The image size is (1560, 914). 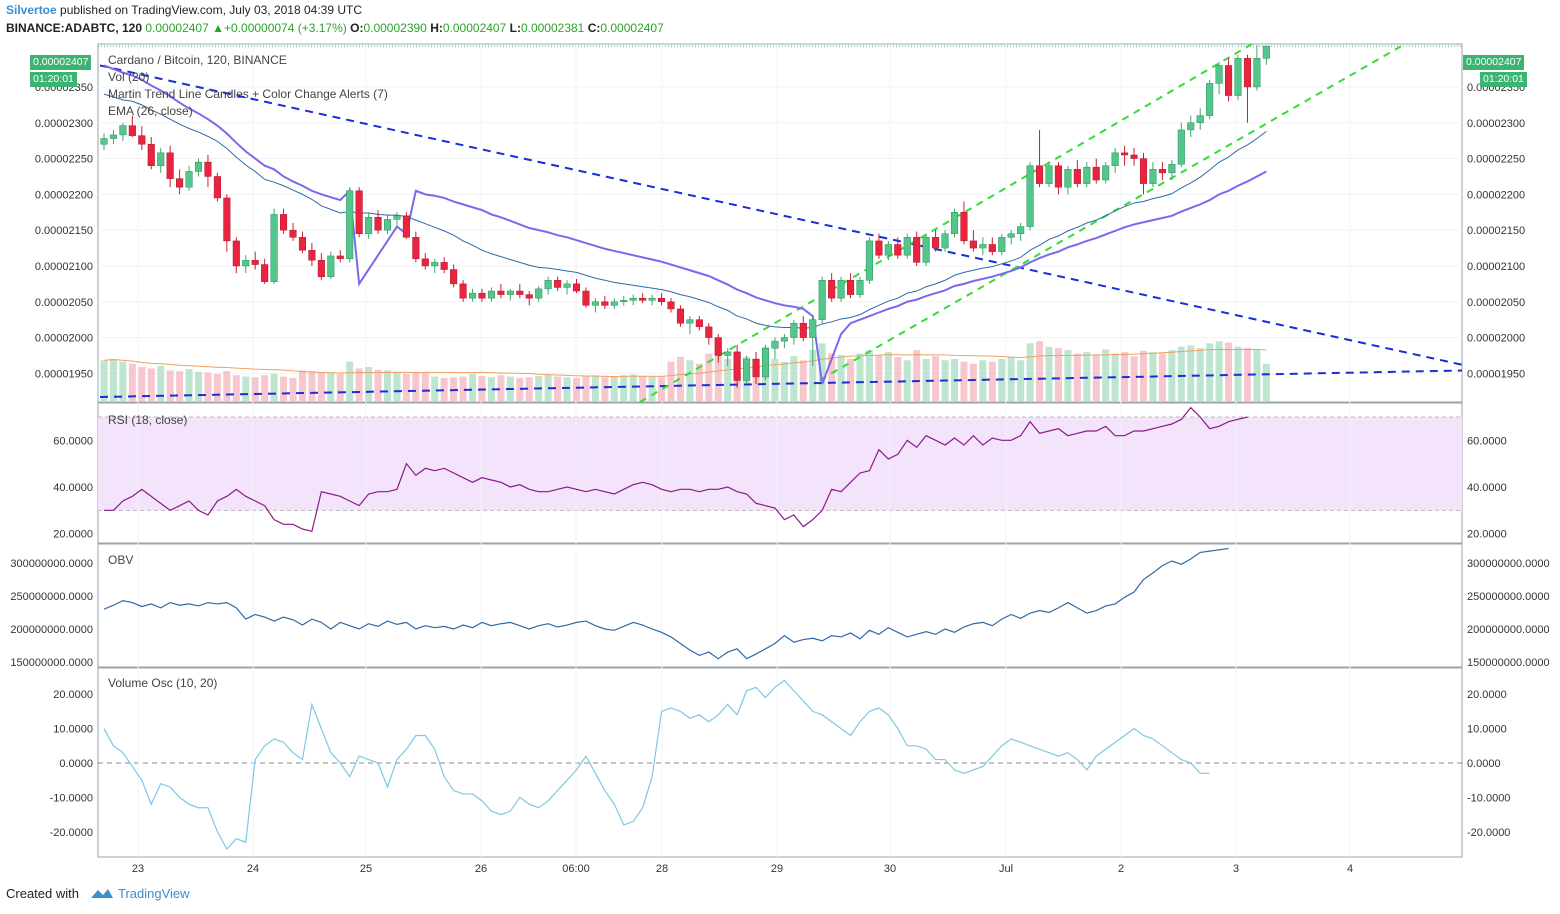 What do you see at coordinates (31, 10) in the screenshot?
I see `author-link: Silvertoe` at bounding box center [31, 10].